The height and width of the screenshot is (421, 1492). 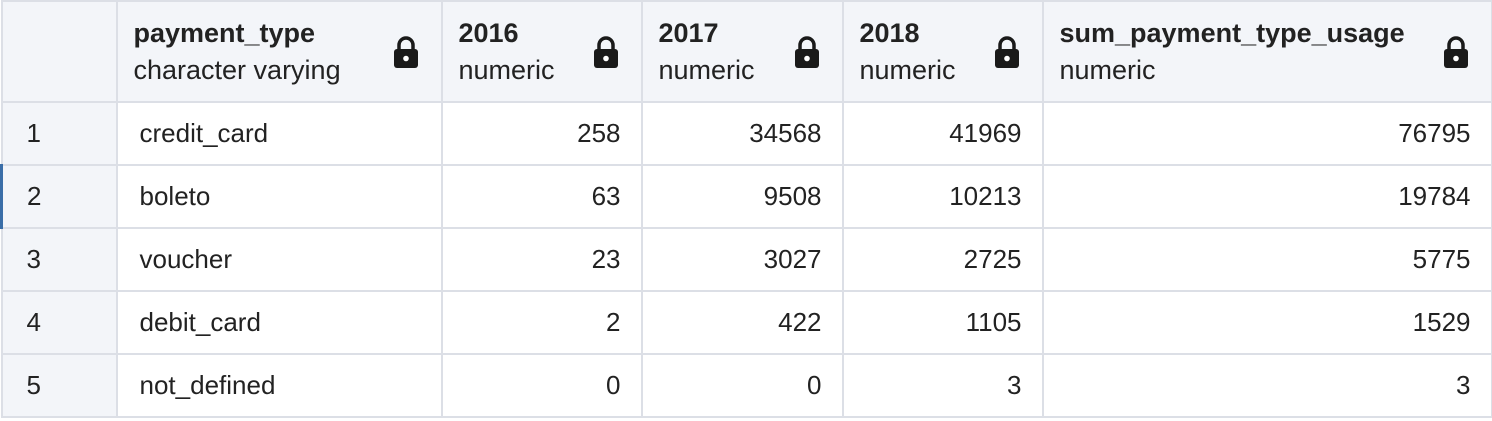 I want to click on column-name: 2017, so click(x=688, y=32).